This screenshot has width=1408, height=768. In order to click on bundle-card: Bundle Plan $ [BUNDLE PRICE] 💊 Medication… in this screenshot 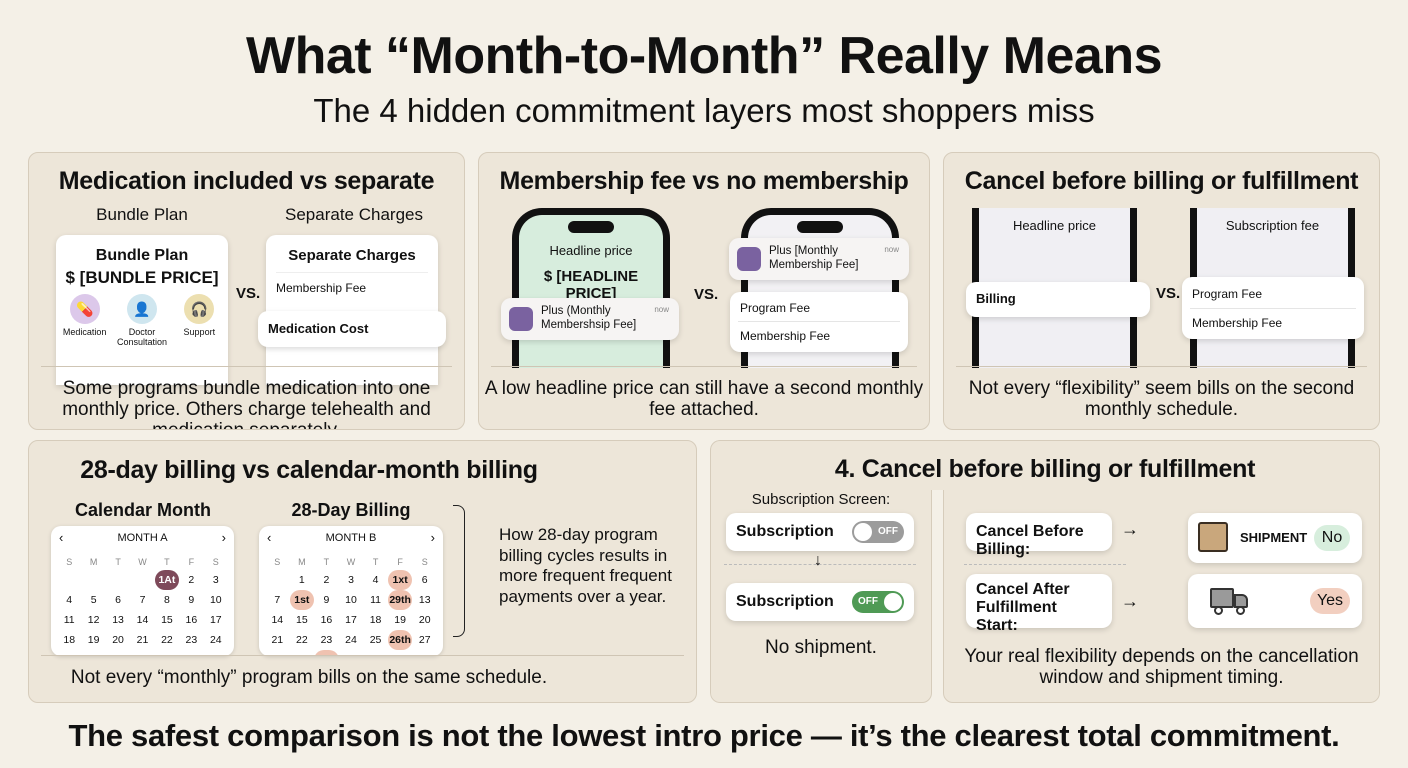, I will do `click(142, 310)`.